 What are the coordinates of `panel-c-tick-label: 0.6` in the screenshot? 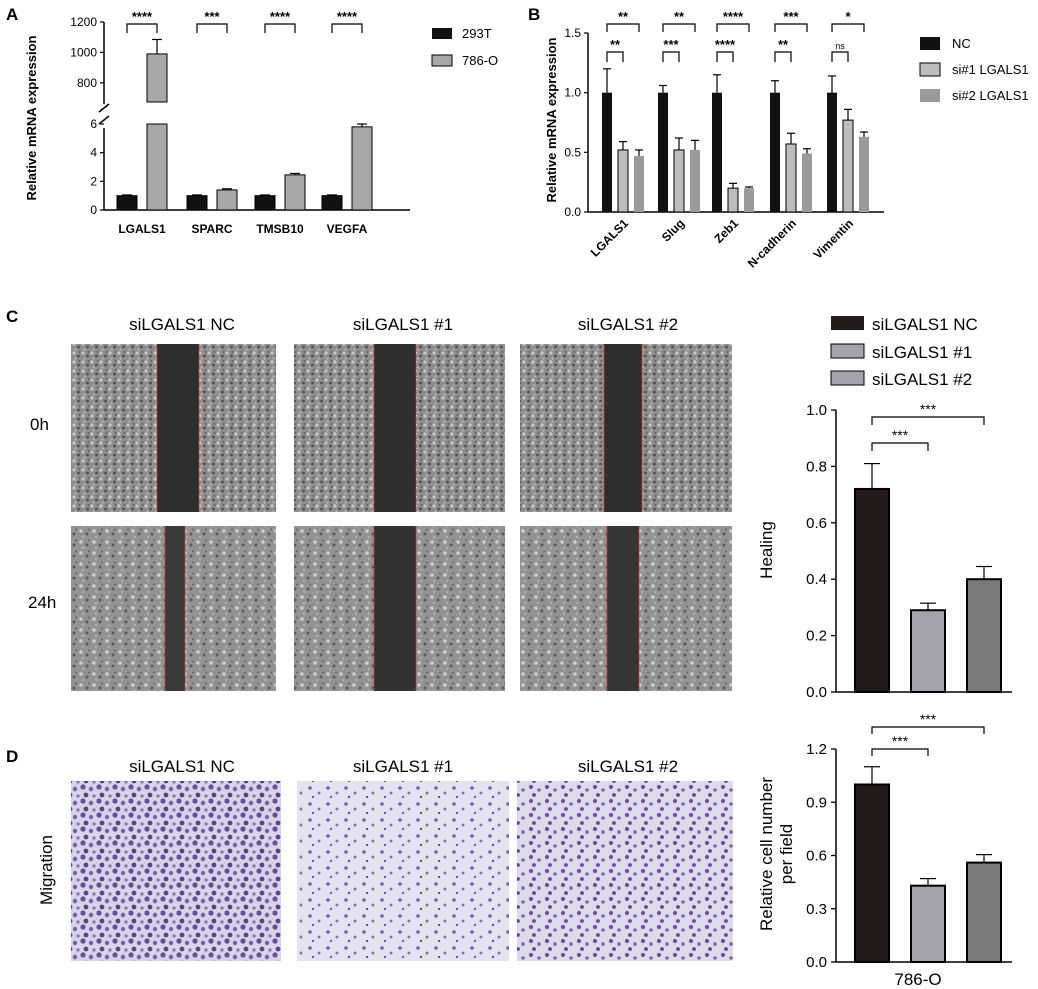 It's located at (816, 523).